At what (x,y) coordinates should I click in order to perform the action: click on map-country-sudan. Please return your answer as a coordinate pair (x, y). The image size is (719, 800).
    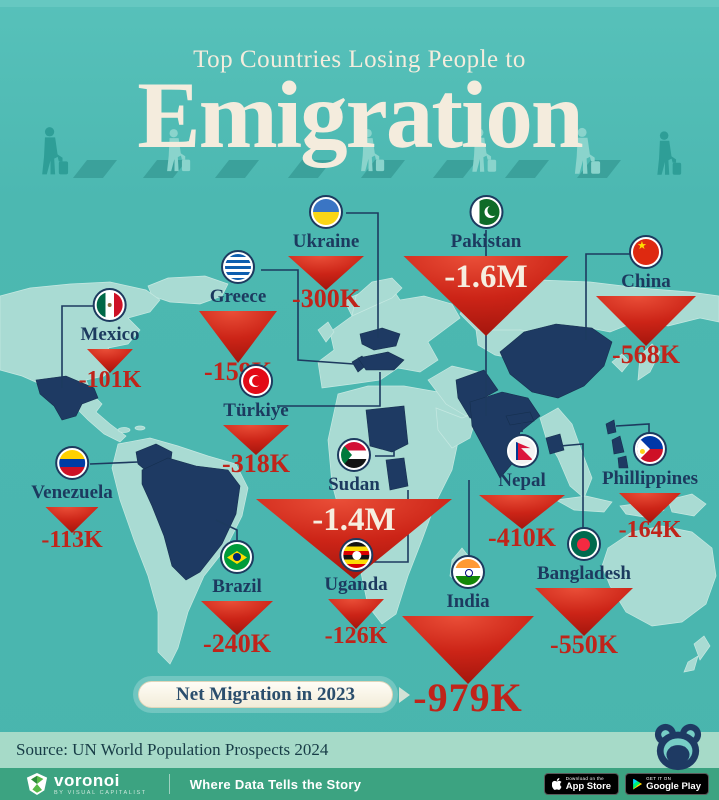
    Looking at the image, I should click on (387, 429).